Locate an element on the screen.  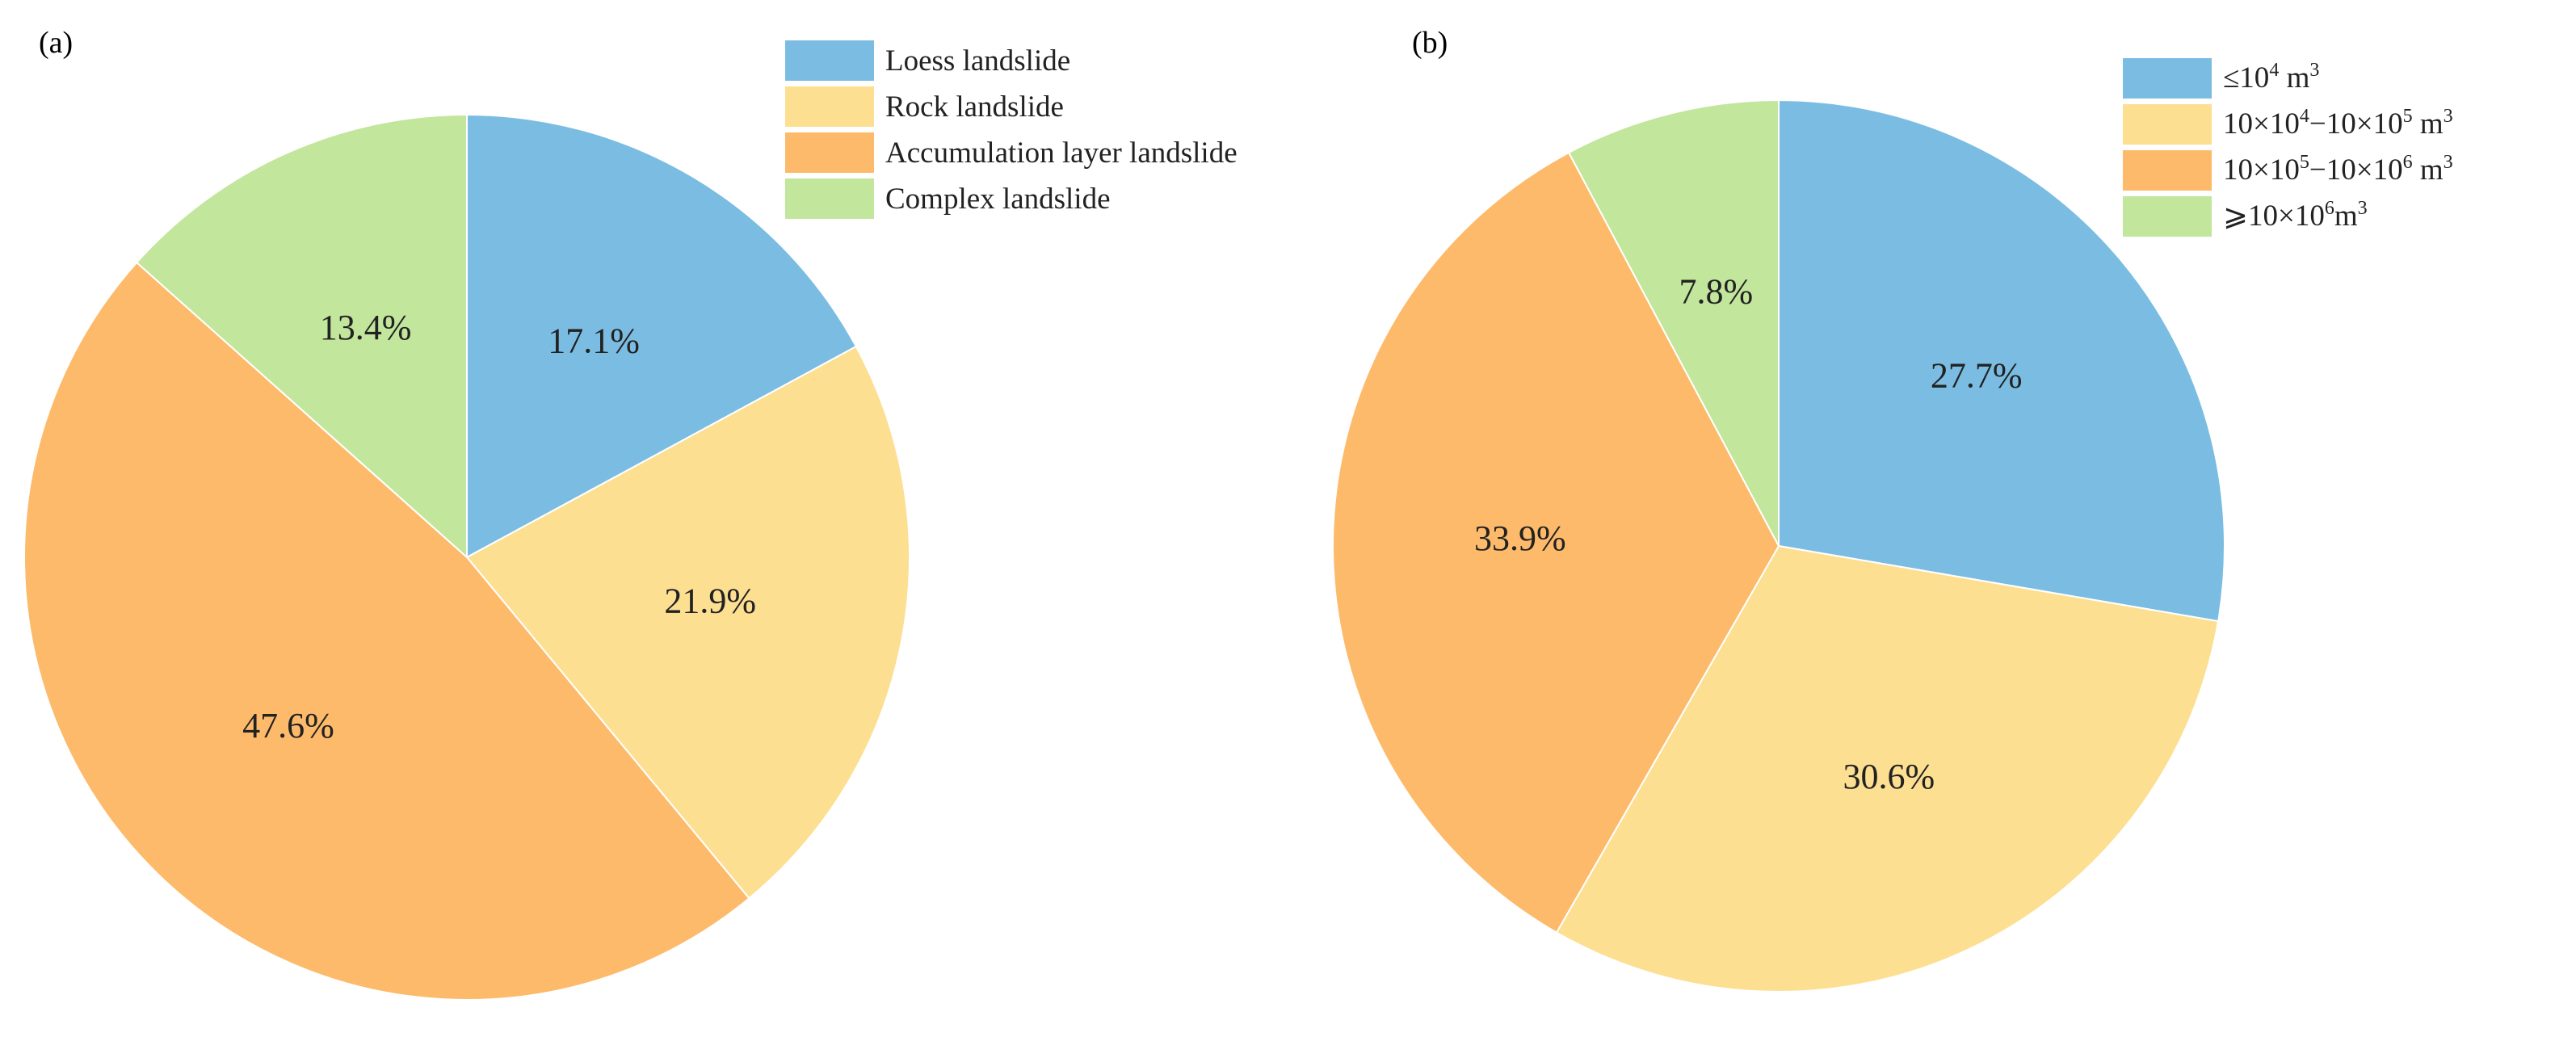
legend-label-a-2: Accumulation layer landslide is located at coordinates (1061, 153).